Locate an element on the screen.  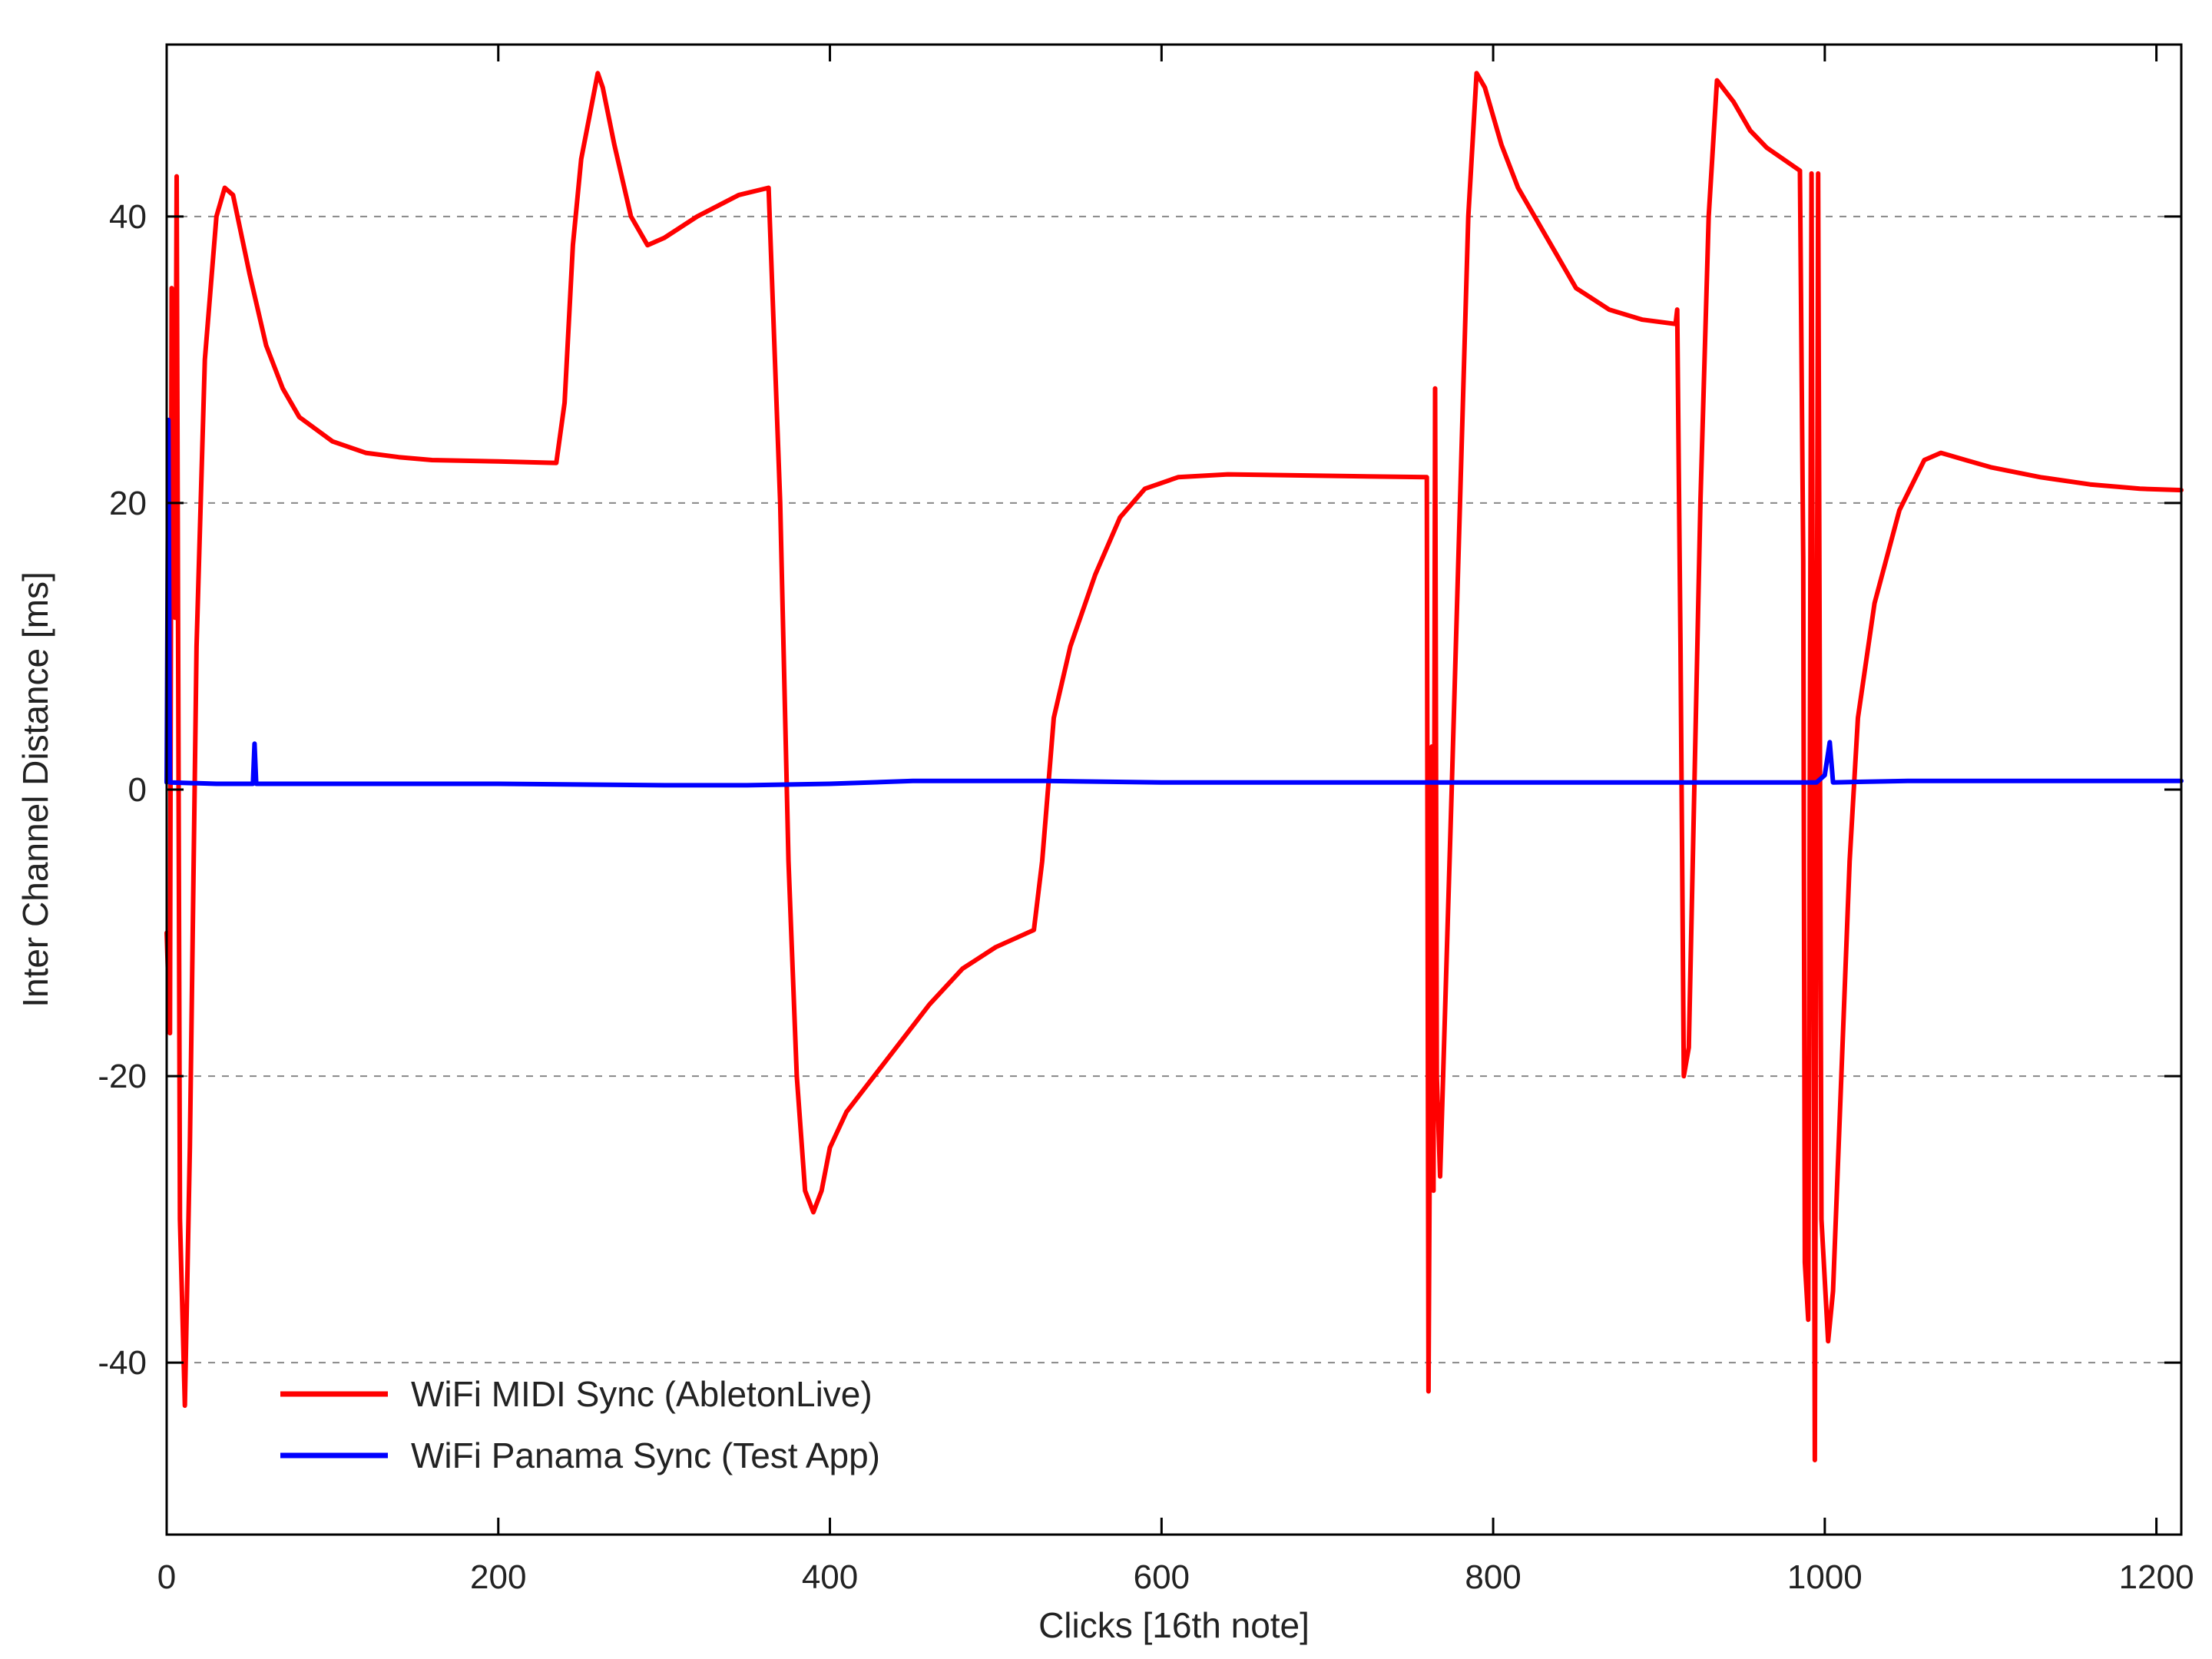
x-tick-label: 400 is located at coordinates (830, 1577).